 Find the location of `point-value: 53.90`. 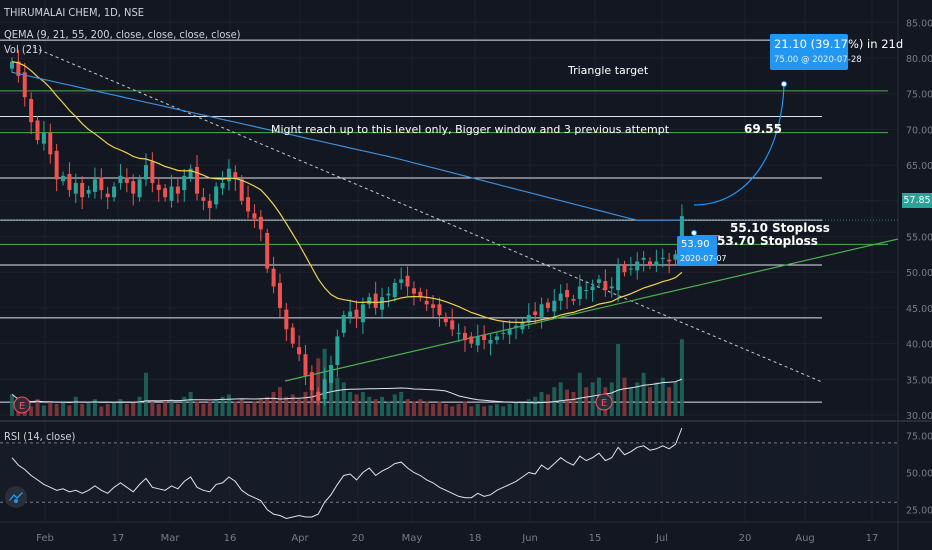

point-value: 53.90 is located at coordinates (695, 244).